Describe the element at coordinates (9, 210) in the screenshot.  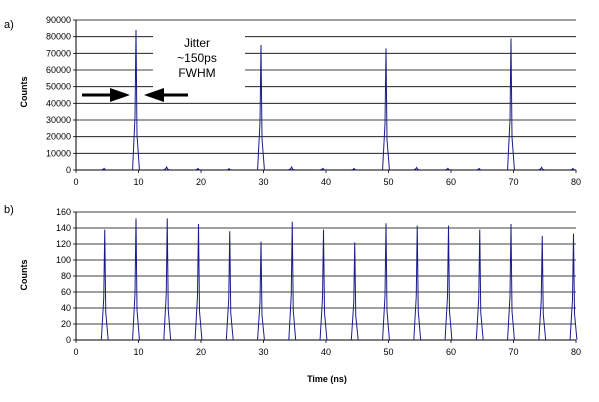
I see `panel-b-label: b)` at that location.